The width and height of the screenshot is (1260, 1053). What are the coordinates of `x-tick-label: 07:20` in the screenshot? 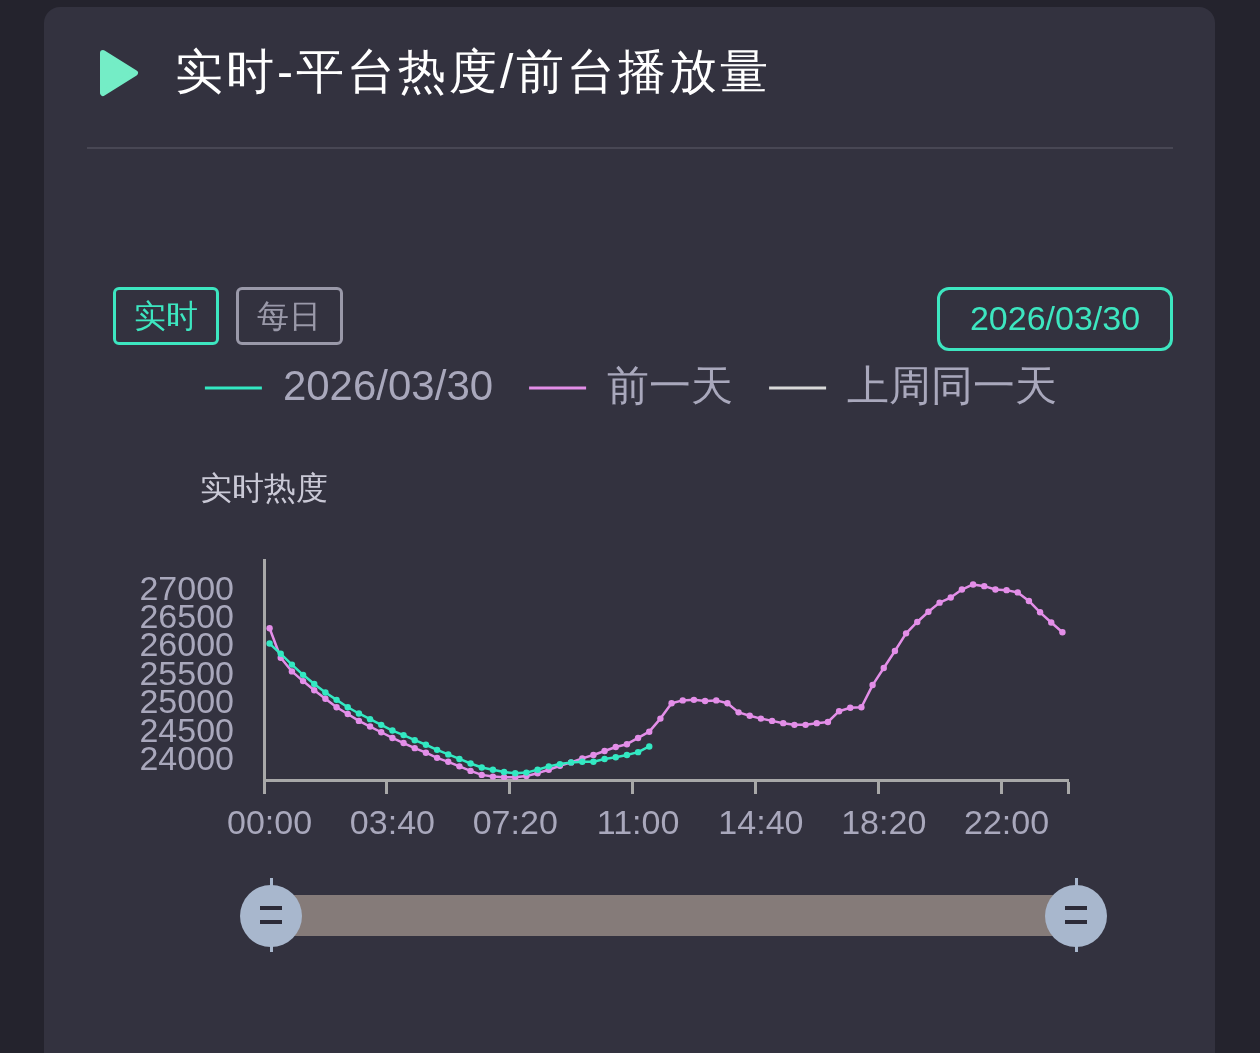 It's located at (515, 821).